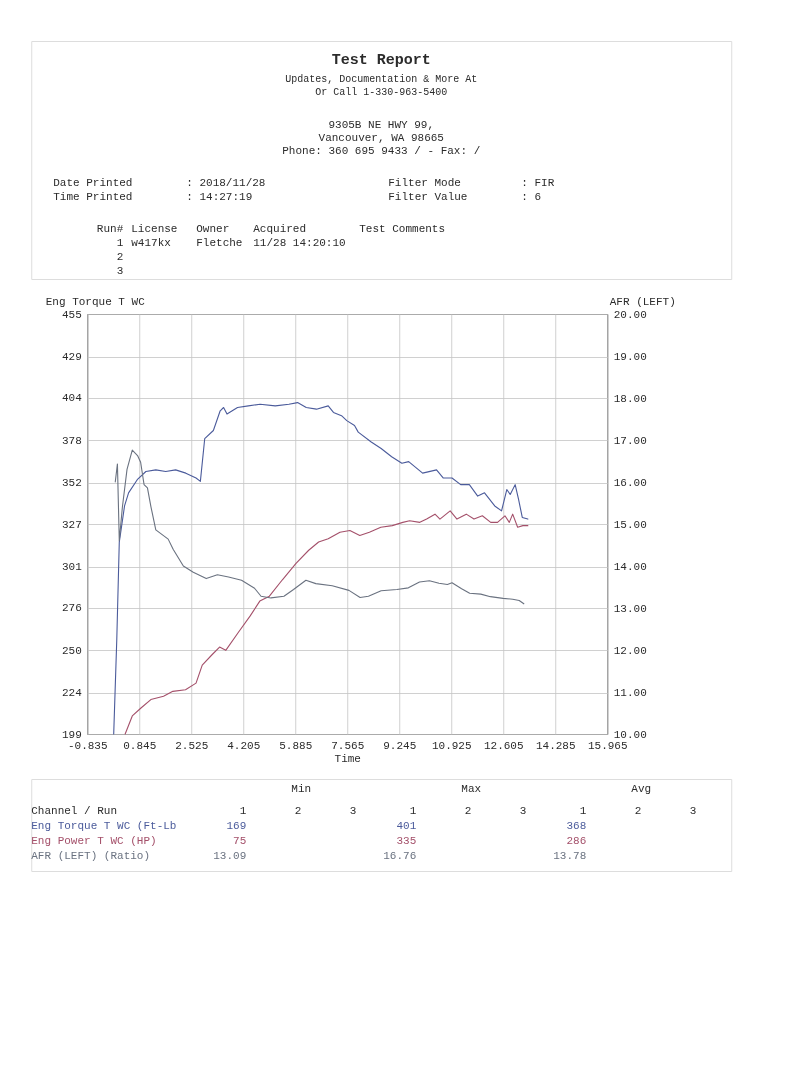  Describe the element at coordinates (400, 856) in the screenshot. I see `text: 16.76` at that location.